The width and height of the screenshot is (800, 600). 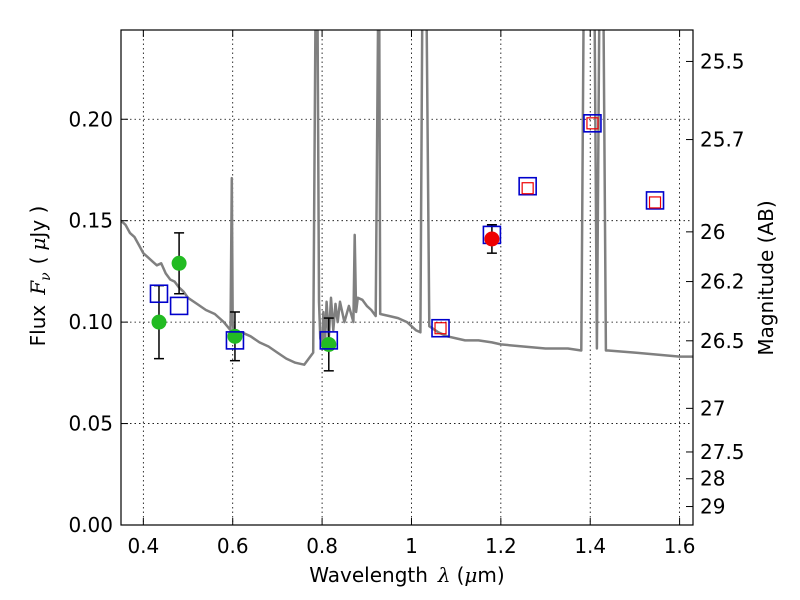 What do you see at coordinates (90, 424) in the screenshot?
I see `y-tick-label: 0.05` at bounding box center [90, 424].